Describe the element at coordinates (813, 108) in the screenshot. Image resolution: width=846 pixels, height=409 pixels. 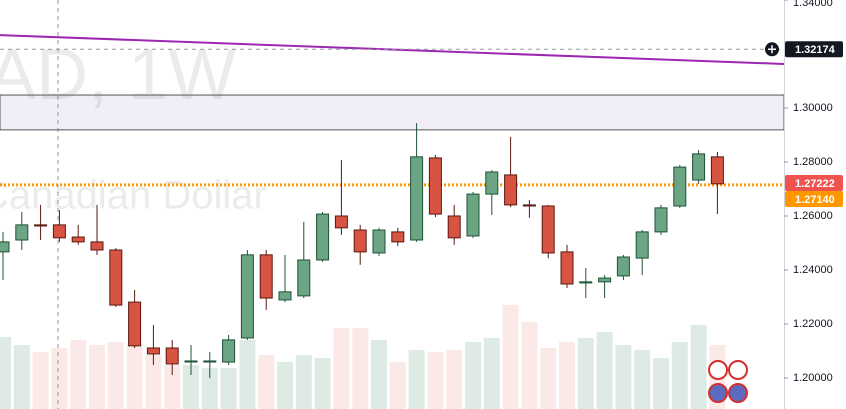
I see `y-tick-label: 1.30000` at that location.